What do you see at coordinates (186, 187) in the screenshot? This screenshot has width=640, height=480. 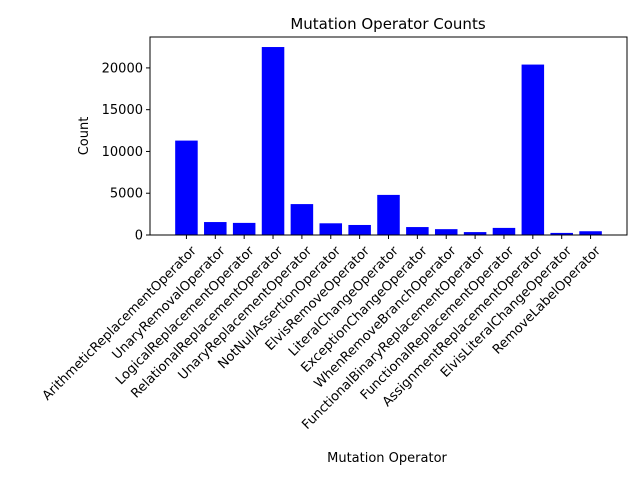 I see `bar-ArithmeticReplacementOperator` at bounding box center [186, 187].